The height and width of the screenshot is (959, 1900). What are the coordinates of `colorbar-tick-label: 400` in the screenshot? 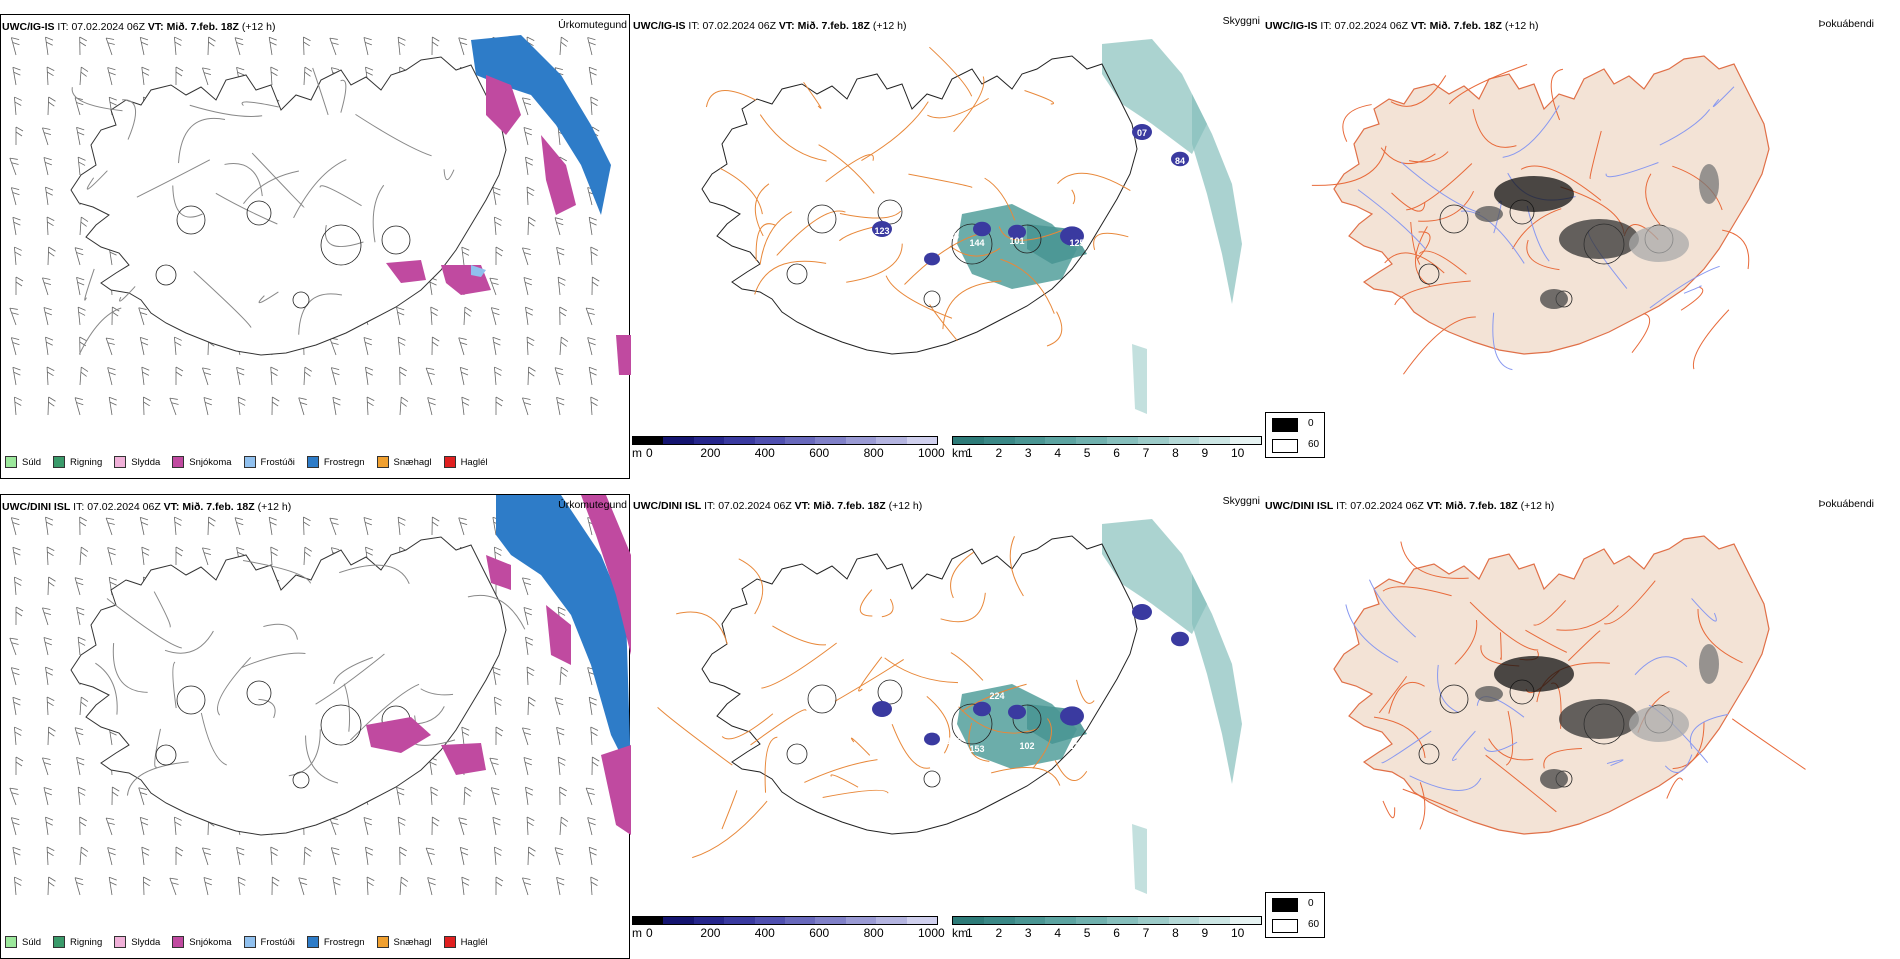 It's located at (765, 453).